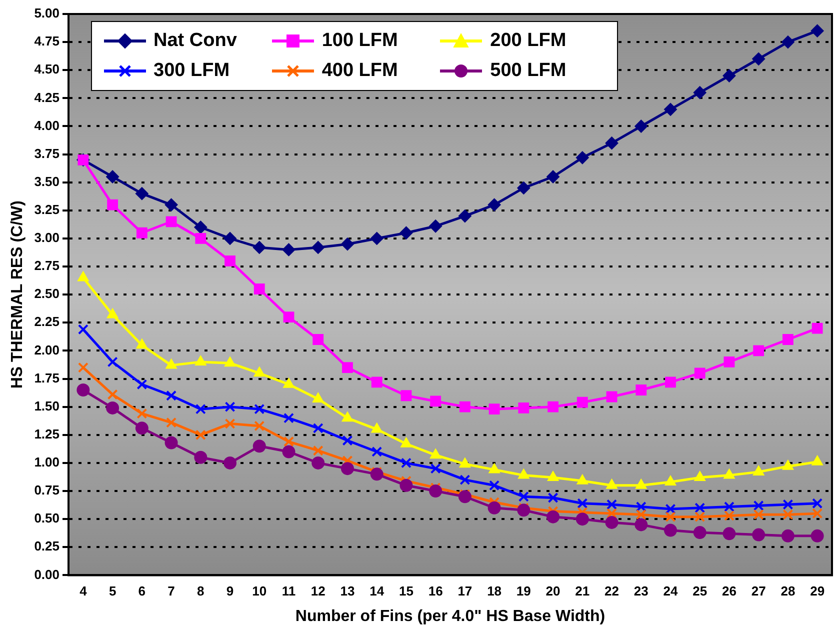 This screenshot has width=840, height=632. What do you see at coordinates (259, 591) in the screenshot?
I see `x-tick-label: 10` at bounding box center [259, 591].